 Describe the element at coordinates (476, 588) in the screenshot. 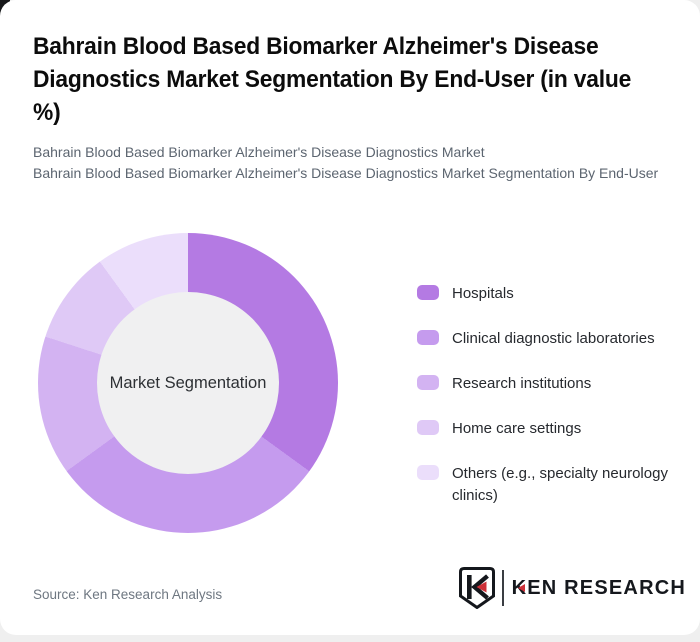

I see `logo-shield-k-icon` at that location.